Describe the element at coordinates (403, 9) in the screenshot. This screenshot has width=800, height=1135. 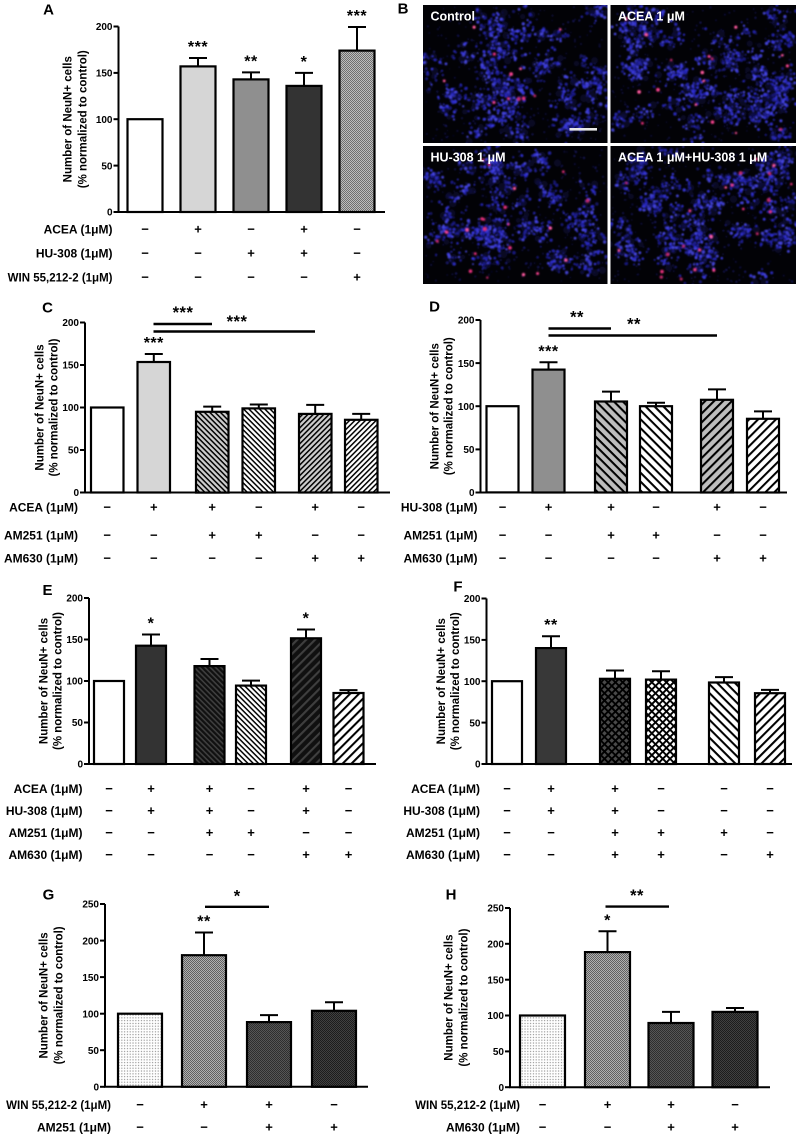
I see `svg-text: B` at that location.